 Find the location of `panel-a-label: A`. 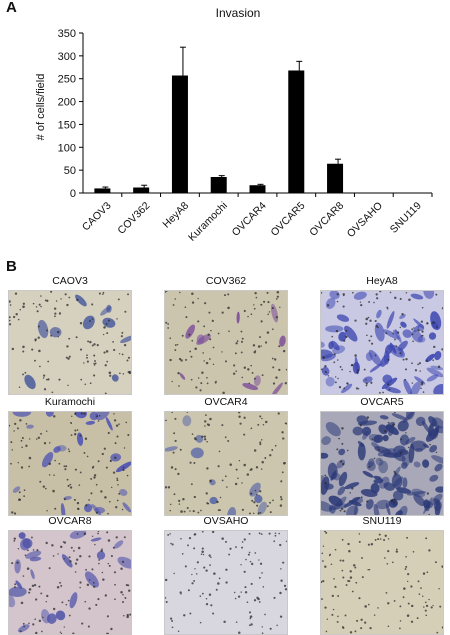

panel-a-label: A is located at coordinates (11, 8).